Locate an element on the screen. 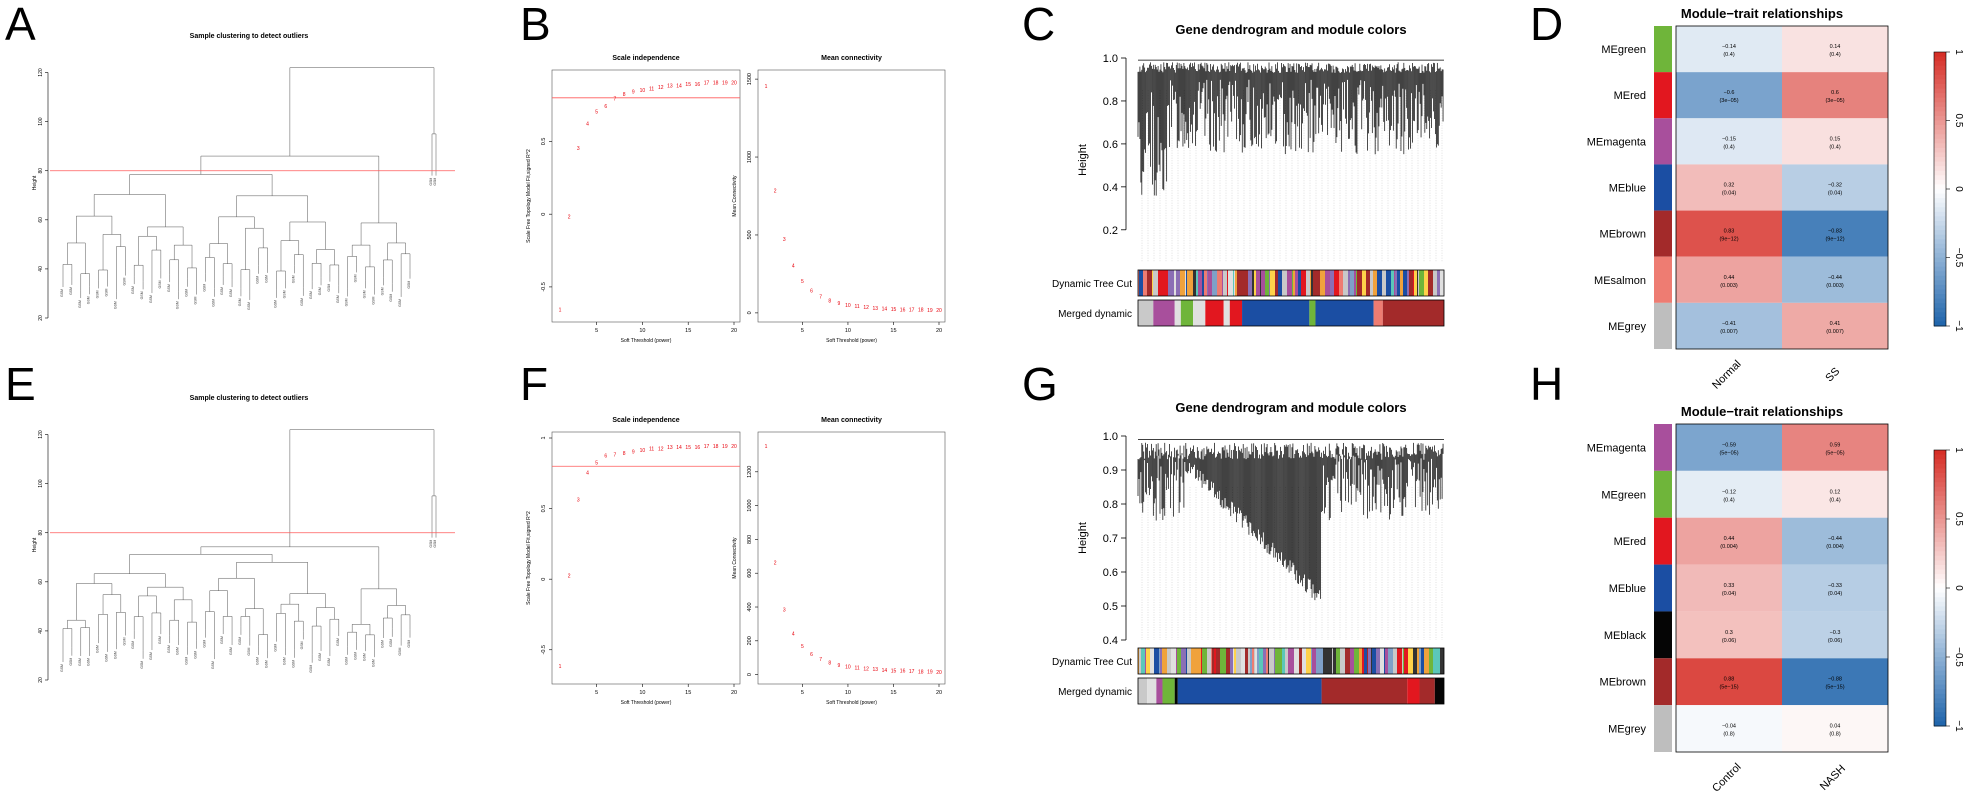 This screenshot has height=796, width=1971. data-point-label: 20 is located at coordinates (734, 84).